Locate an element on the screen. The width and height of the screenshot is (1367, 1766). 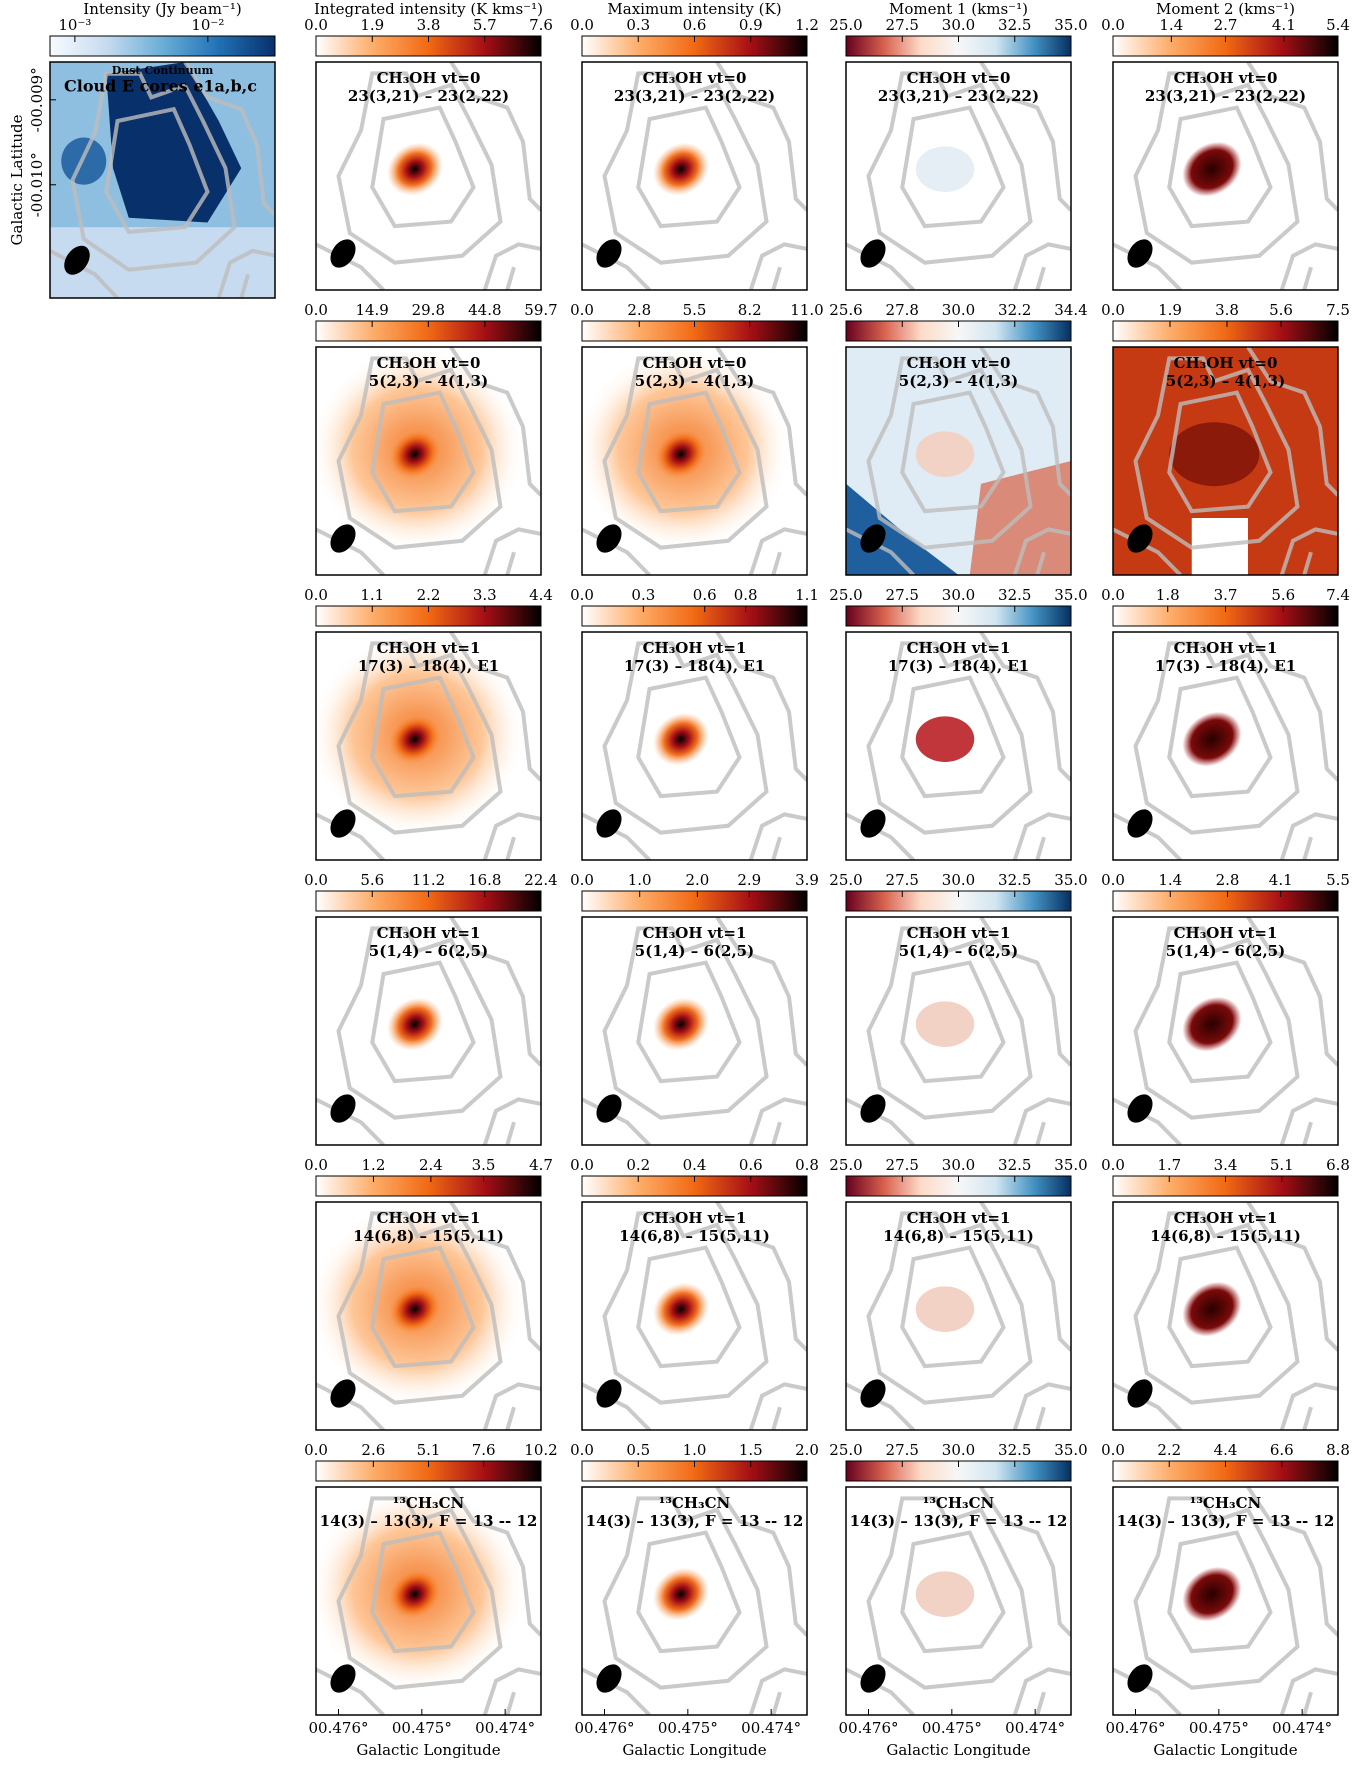
colorbar-tick-label: 2.6 is located at coordinates (373, 1450).